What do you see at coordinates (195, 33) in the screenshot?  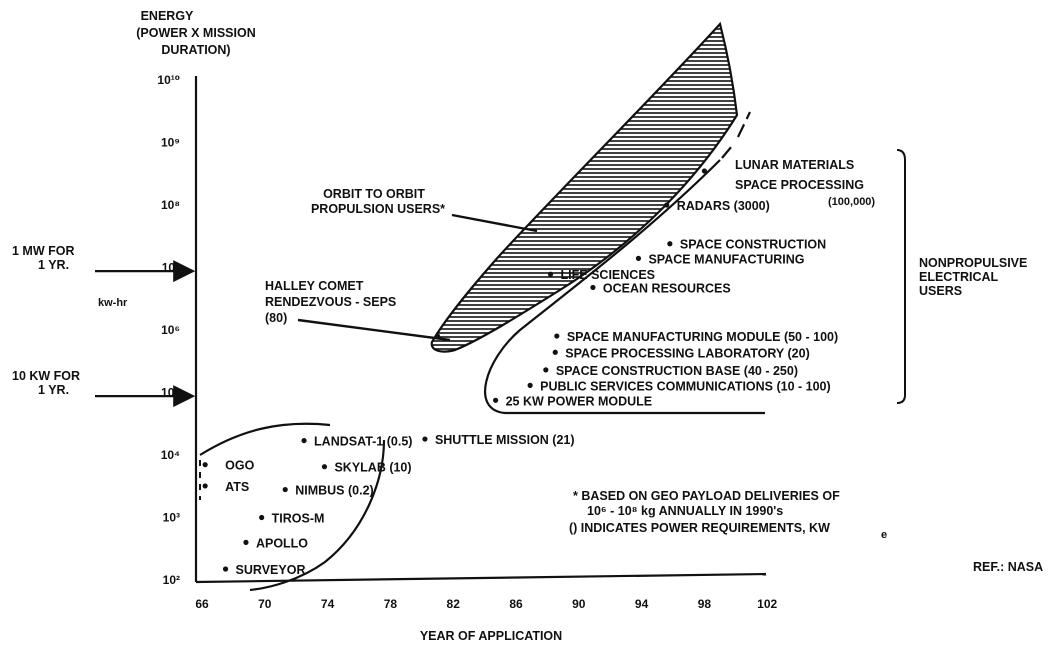 I see `y-axis-title-line2: (POWER X MISSION` at bounding box center [195, 33].